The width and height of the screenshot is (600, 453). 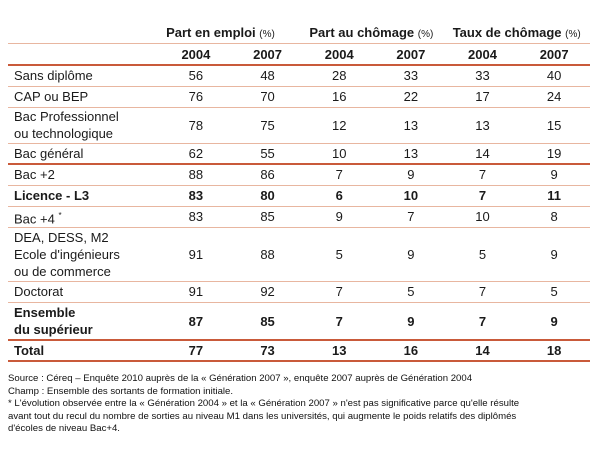 I want to click on value-cell: 6, so click(x=339, y=196).